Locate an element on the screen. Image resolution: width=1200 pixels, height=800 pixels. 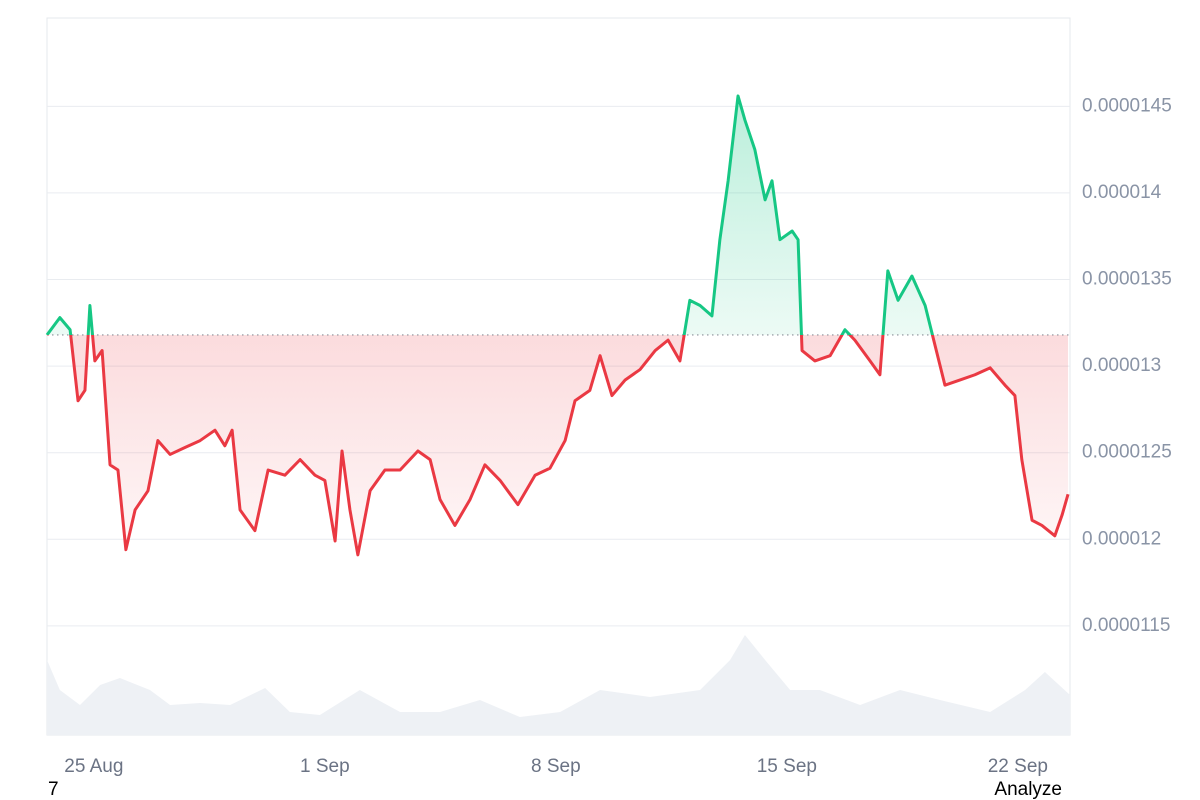
y-tick-label: 0.0000125 is located at coordinates (1127, 452).